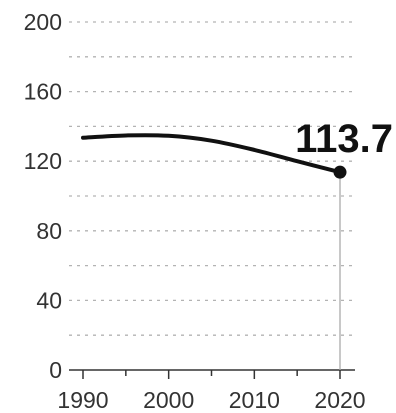 The image size is (396, 413). What do you see at coordinates (55, 370) in the screenshot?
I see `y-tick-label-0: 0` at bounding box center [55, 370].